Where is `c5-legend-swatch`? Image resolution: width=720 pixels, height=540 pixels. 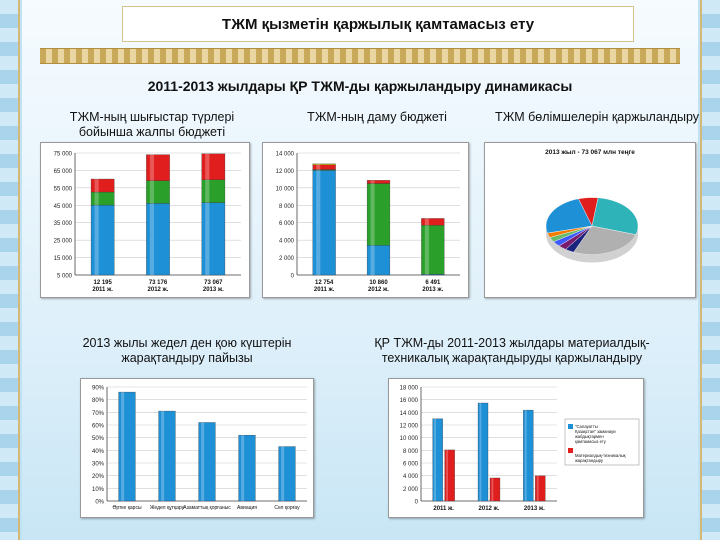 c5-legend-swatch is located at coordinates (570, 426).